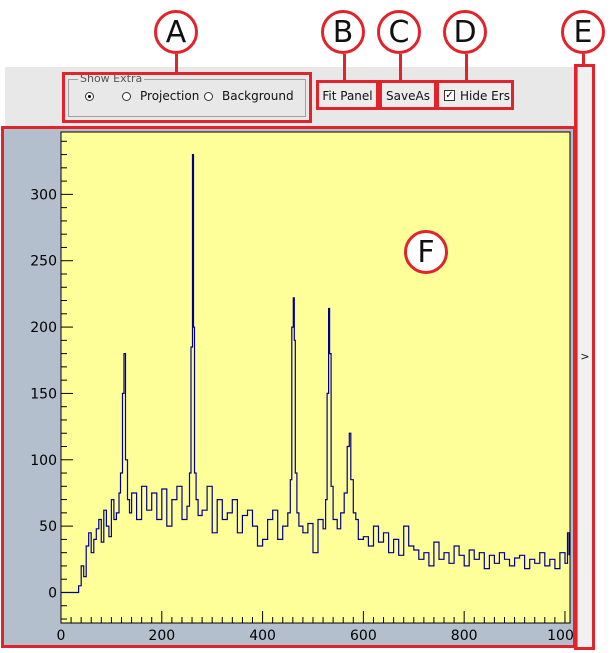 The image size is (611, 653). Describe the element at coordinates (111, 79) in the screenshot. I see `show-extra-title: Show Extra` at that location.